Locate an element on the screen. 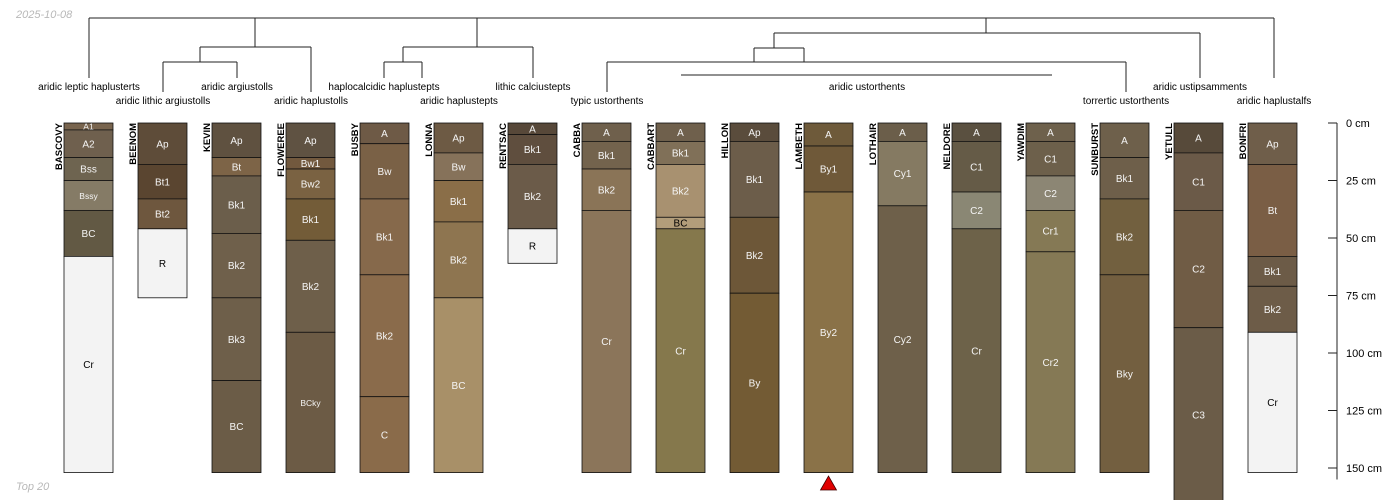  profile-name: LONNA is located at coordinates (429, 140).